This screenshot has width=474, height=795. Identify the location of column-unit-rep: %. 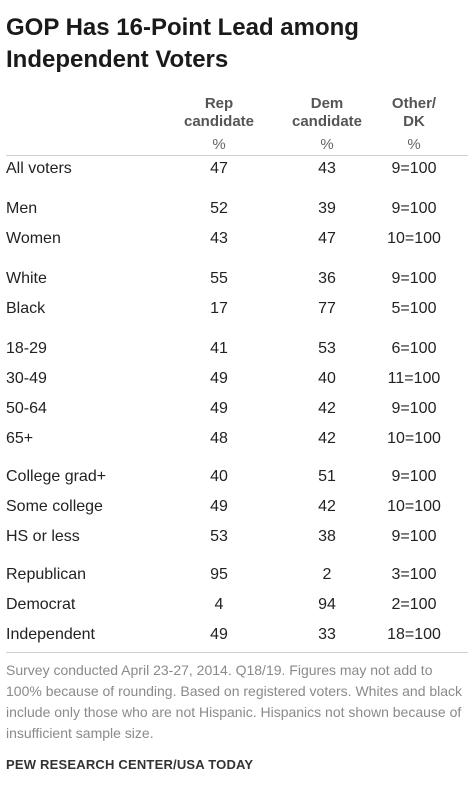
(219, 144).